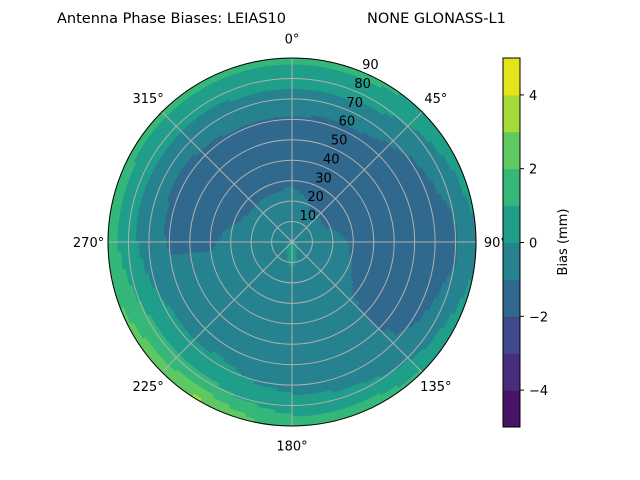 This screenshot has width=640, height=480. I want to click on angular-tick-label: 315°, so click(147, 99).